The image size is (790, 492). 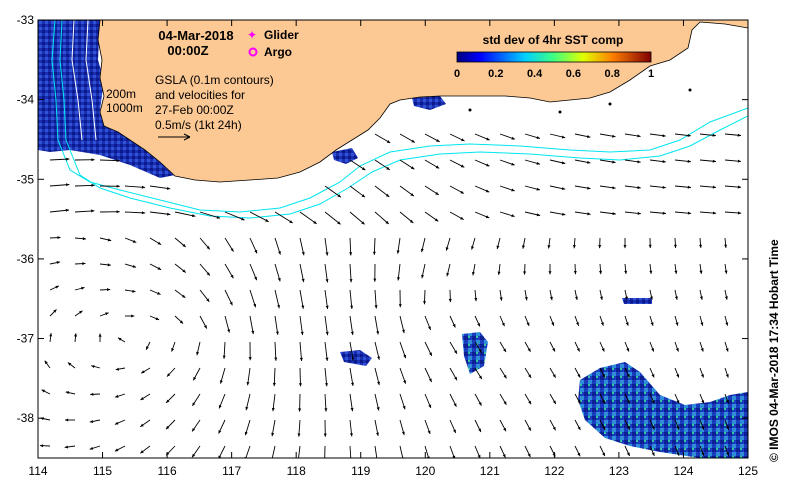 What do you see at coordinates (231, 471) in the screenshot?
I see `x-tick-label: 117` at bounding box center [231, 471].